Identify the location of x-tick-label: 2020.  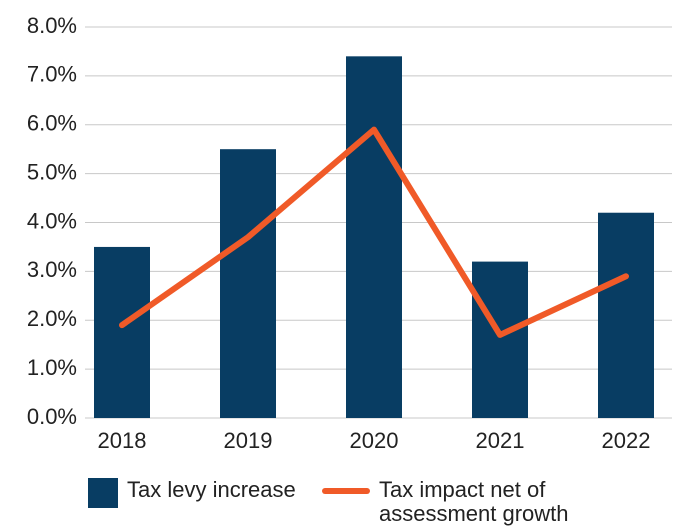
(374, 440).